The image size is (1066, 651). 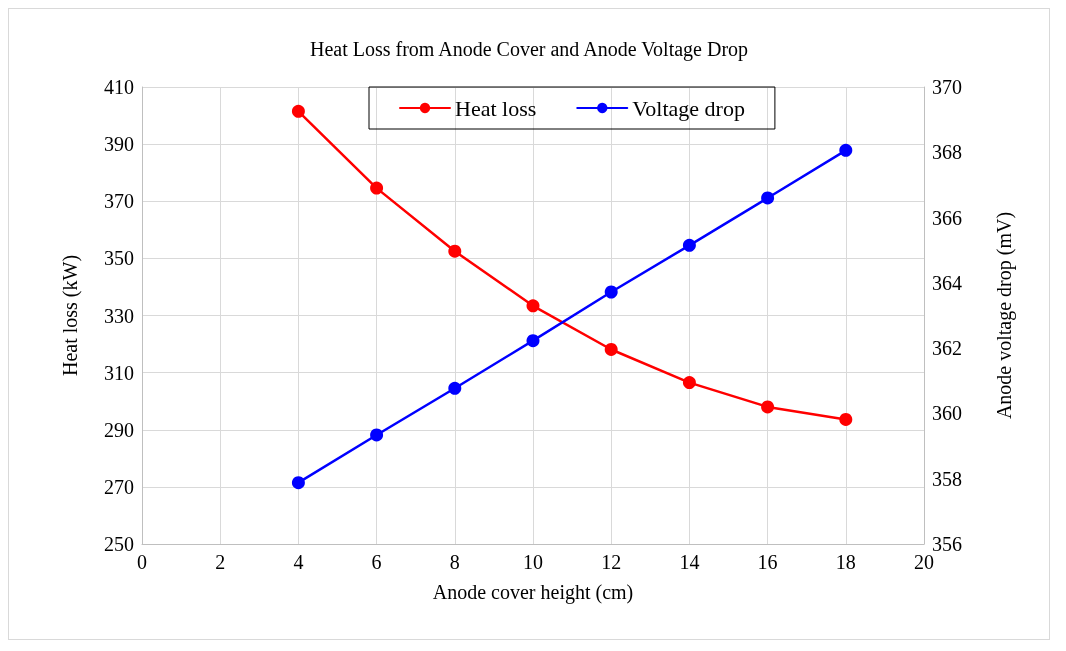 I want to click on y-tick-label: 330, so click(x=119, y=315).